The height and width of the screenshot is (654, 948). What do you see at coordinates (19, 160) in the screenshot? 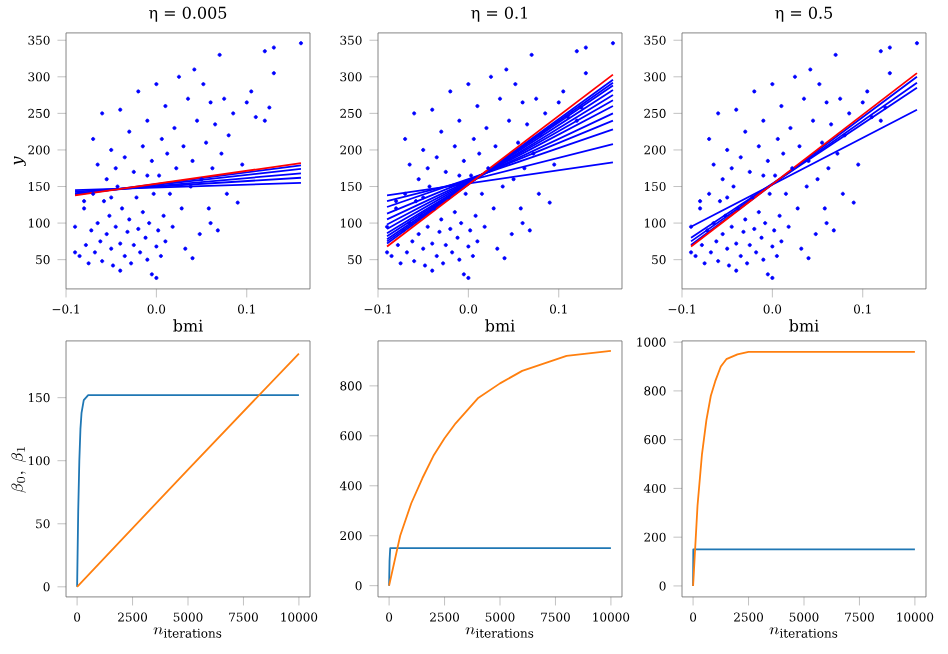
I see `y-axis-title: y` at bounding box center [19, 160].